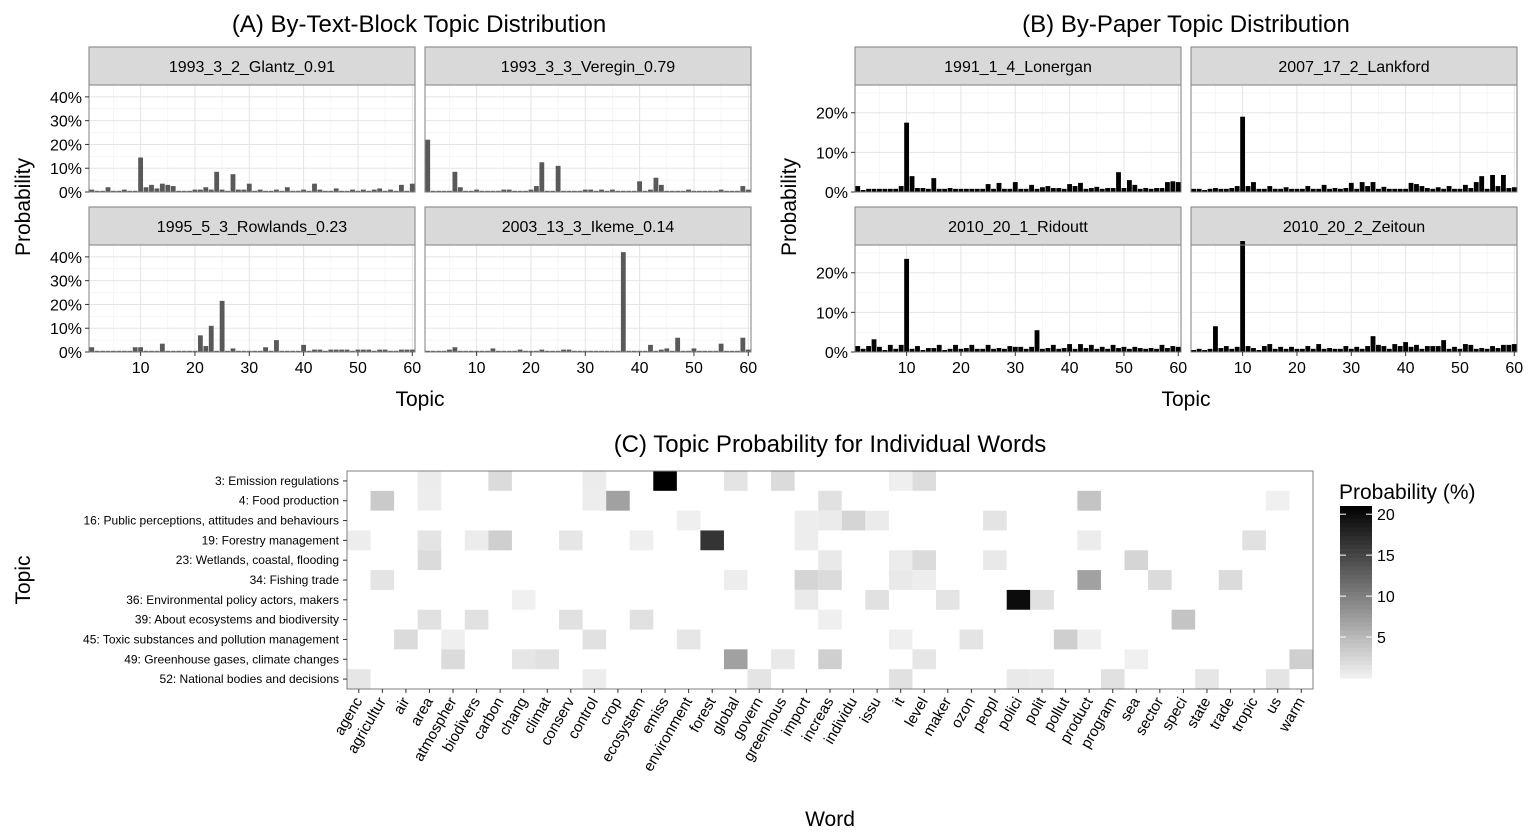 The image size is (1540, 833). I want to click on facet-b-3: 2010_20_2_Zeitoun 10 20 30 40 50 60, so click(1356, 291).